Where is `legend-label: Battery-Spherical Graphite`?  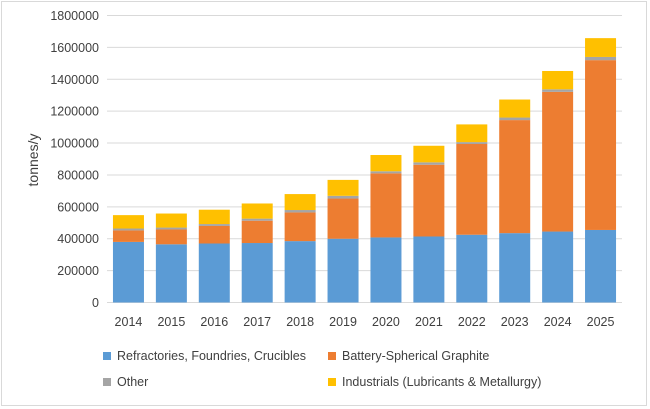 legend-label: Battery-Spherical Graphite is located at coordinates (416, 356).